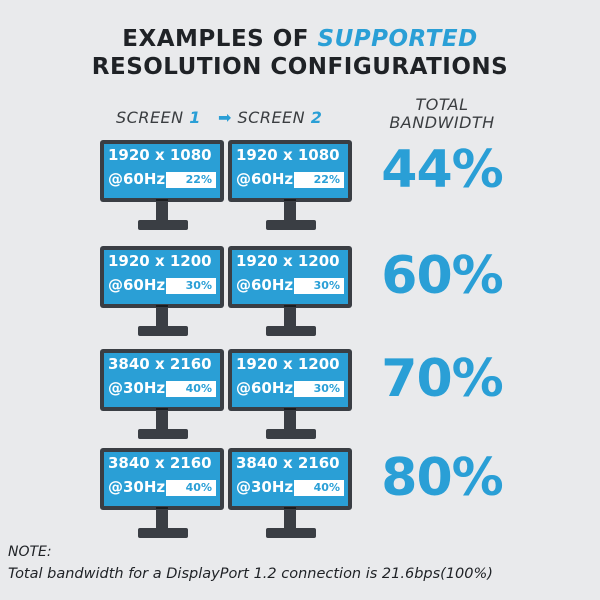  I want to click on arrow-right-icon: ➡, so click(225, 117).